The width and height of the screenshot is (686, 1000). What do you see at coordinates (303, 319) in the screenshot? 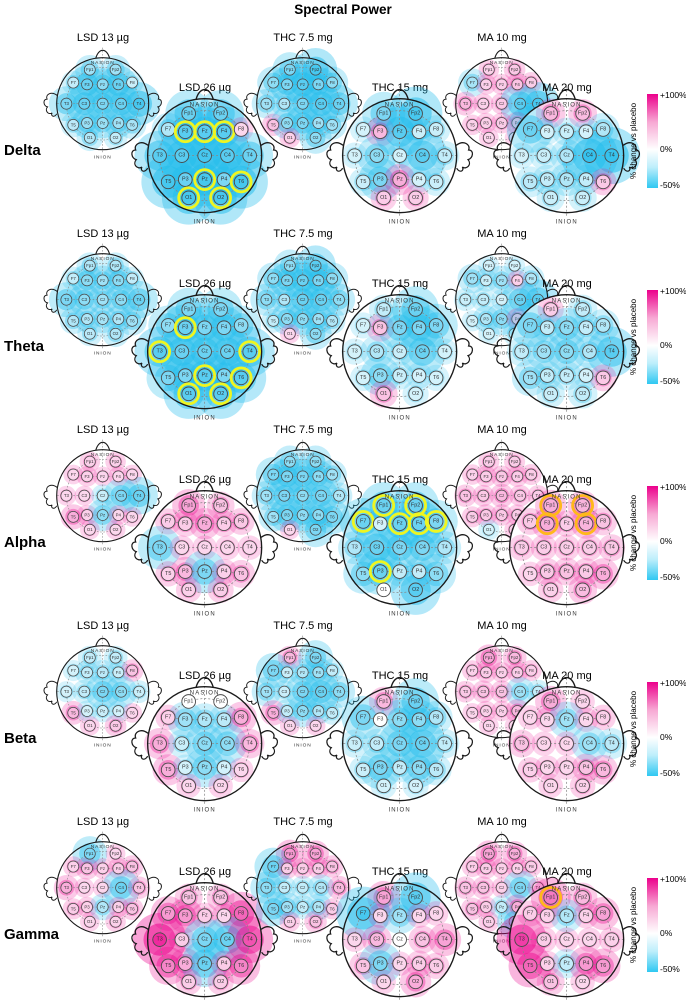
I see `electrode-pz` at bounding box center [303, 319].